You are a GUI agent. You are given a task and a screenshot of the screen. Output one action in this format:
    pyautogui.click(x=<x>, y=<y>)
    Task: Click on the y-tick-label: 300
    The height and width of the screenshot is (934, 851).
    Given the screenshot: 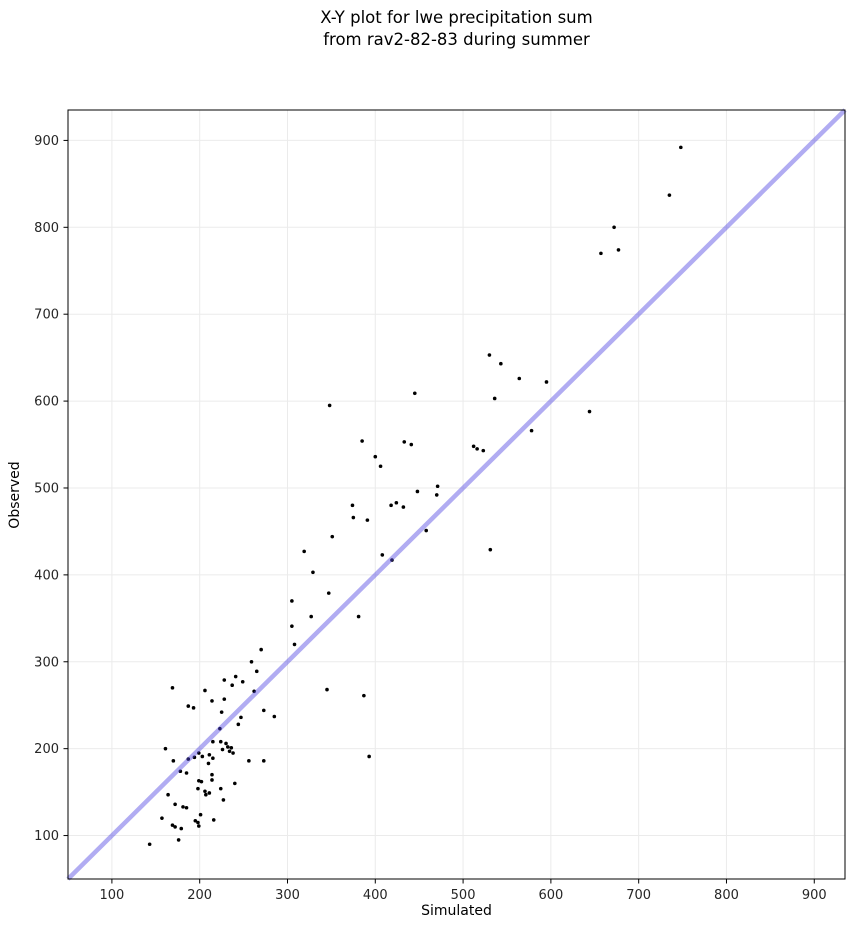 What is the action you would take?
    pyautogui.click(x=46, y=662)
    